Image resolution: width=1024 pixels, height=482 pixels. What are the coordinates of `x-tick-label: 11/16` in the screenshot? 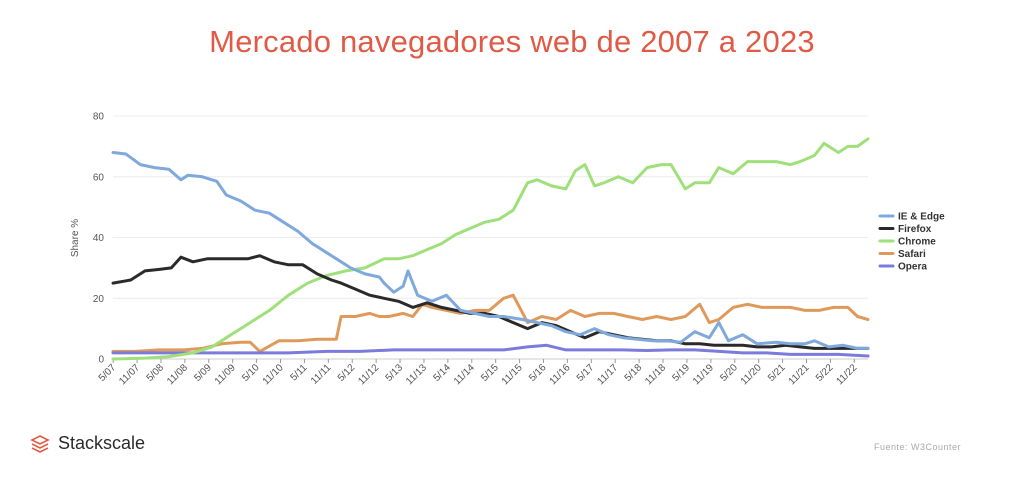 It's located at (560, 374).